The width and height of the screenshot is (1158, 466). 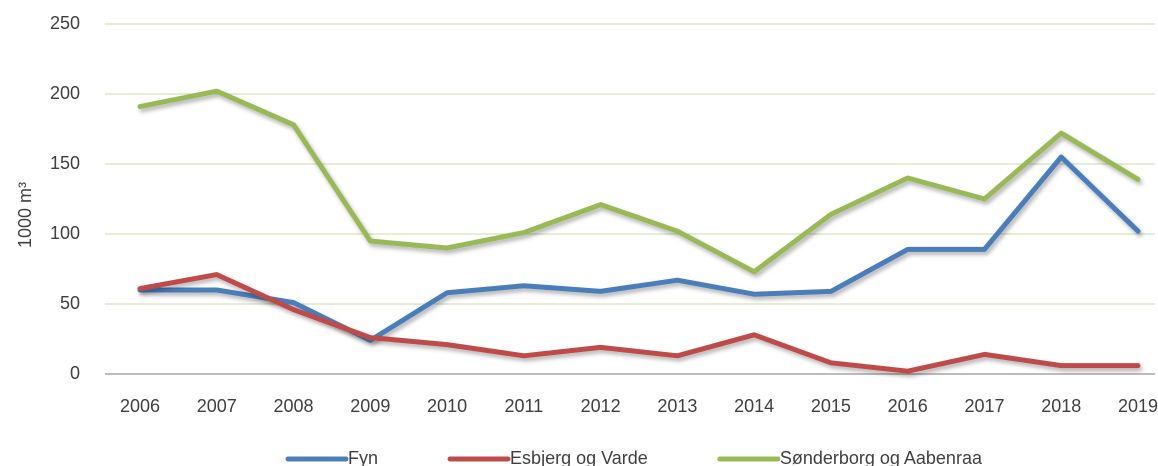 What do you see at coordinates (363, 457) in the screenshot?
I see `legend-label: Fyn` at bounding box center [363, 457].